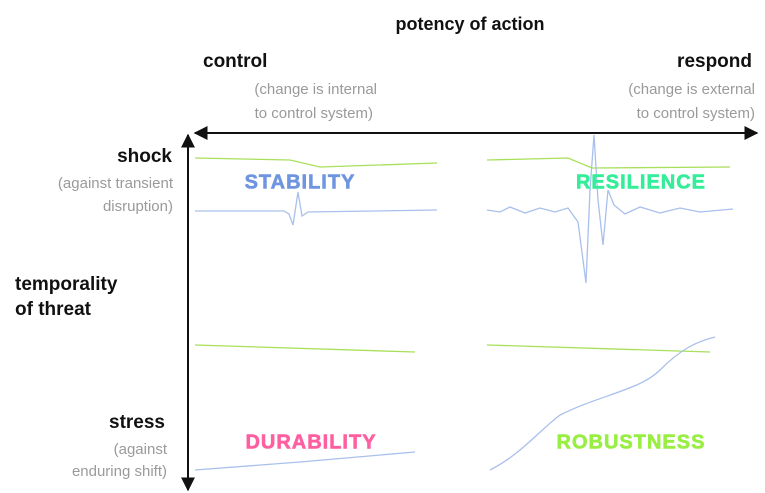  What do you see at coordinates (144, 156) in the screenshot?
I see `y-top-label: shock` at bounding box center [144, 156].